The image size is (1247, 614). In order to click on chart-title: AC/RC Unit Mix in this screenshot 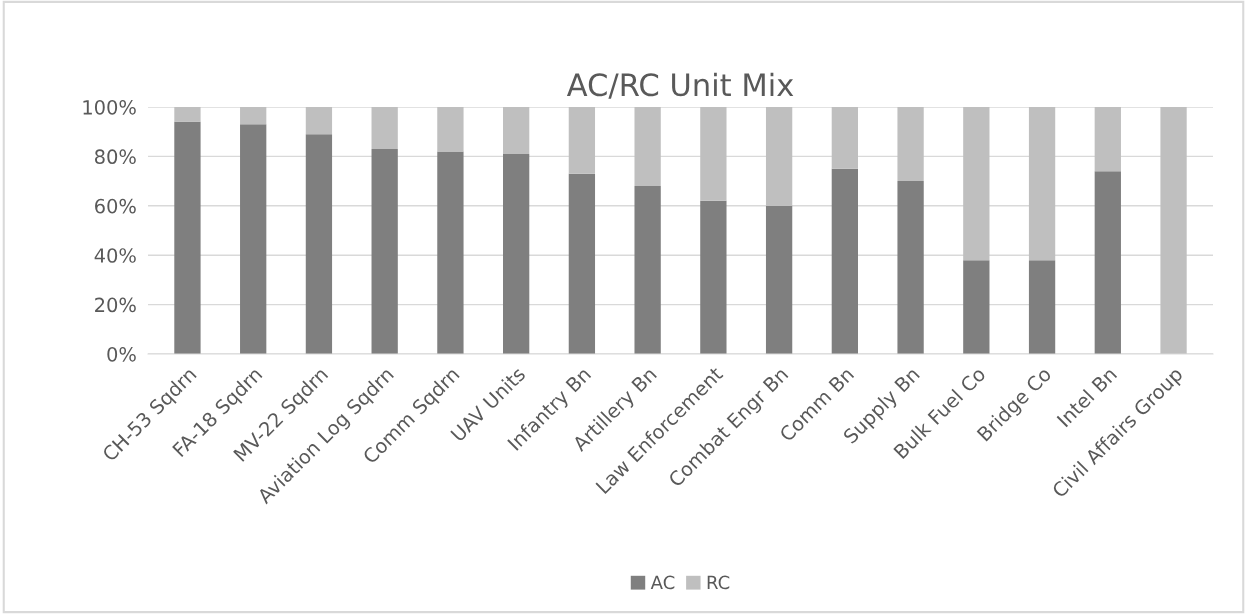, I will do `click(680, 85)`.